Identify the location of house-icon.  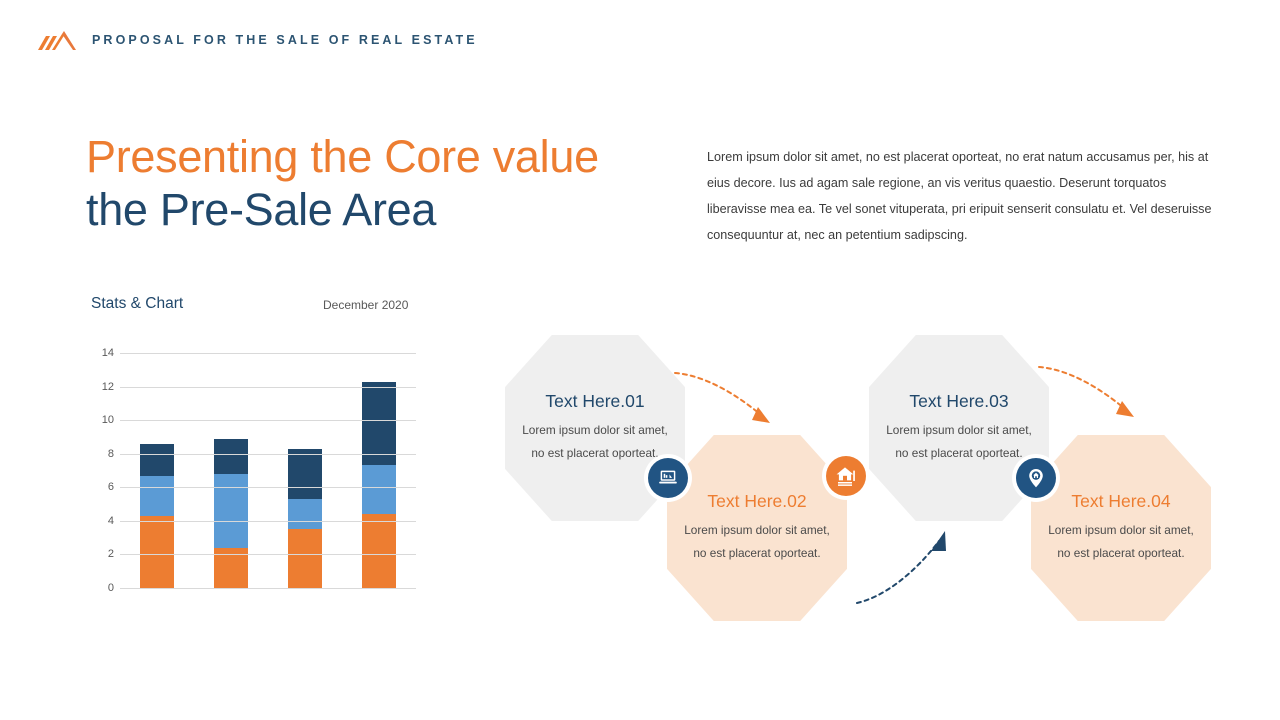
(846, 476).